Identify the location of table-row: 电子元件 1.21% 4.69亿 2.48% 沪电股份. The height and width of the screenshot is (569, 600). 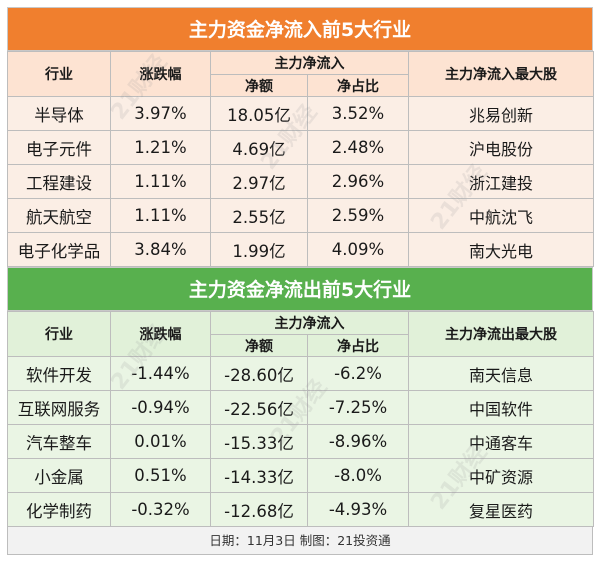
(300, 147).